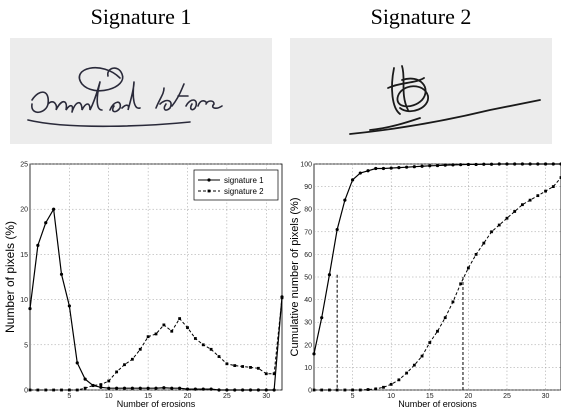 The height and width of the screenshot is (417, 561). What do you see at coordinates (308, 210) in the screenshot?
I see `y-tick-label: 80` at bounding box center [308, 210].